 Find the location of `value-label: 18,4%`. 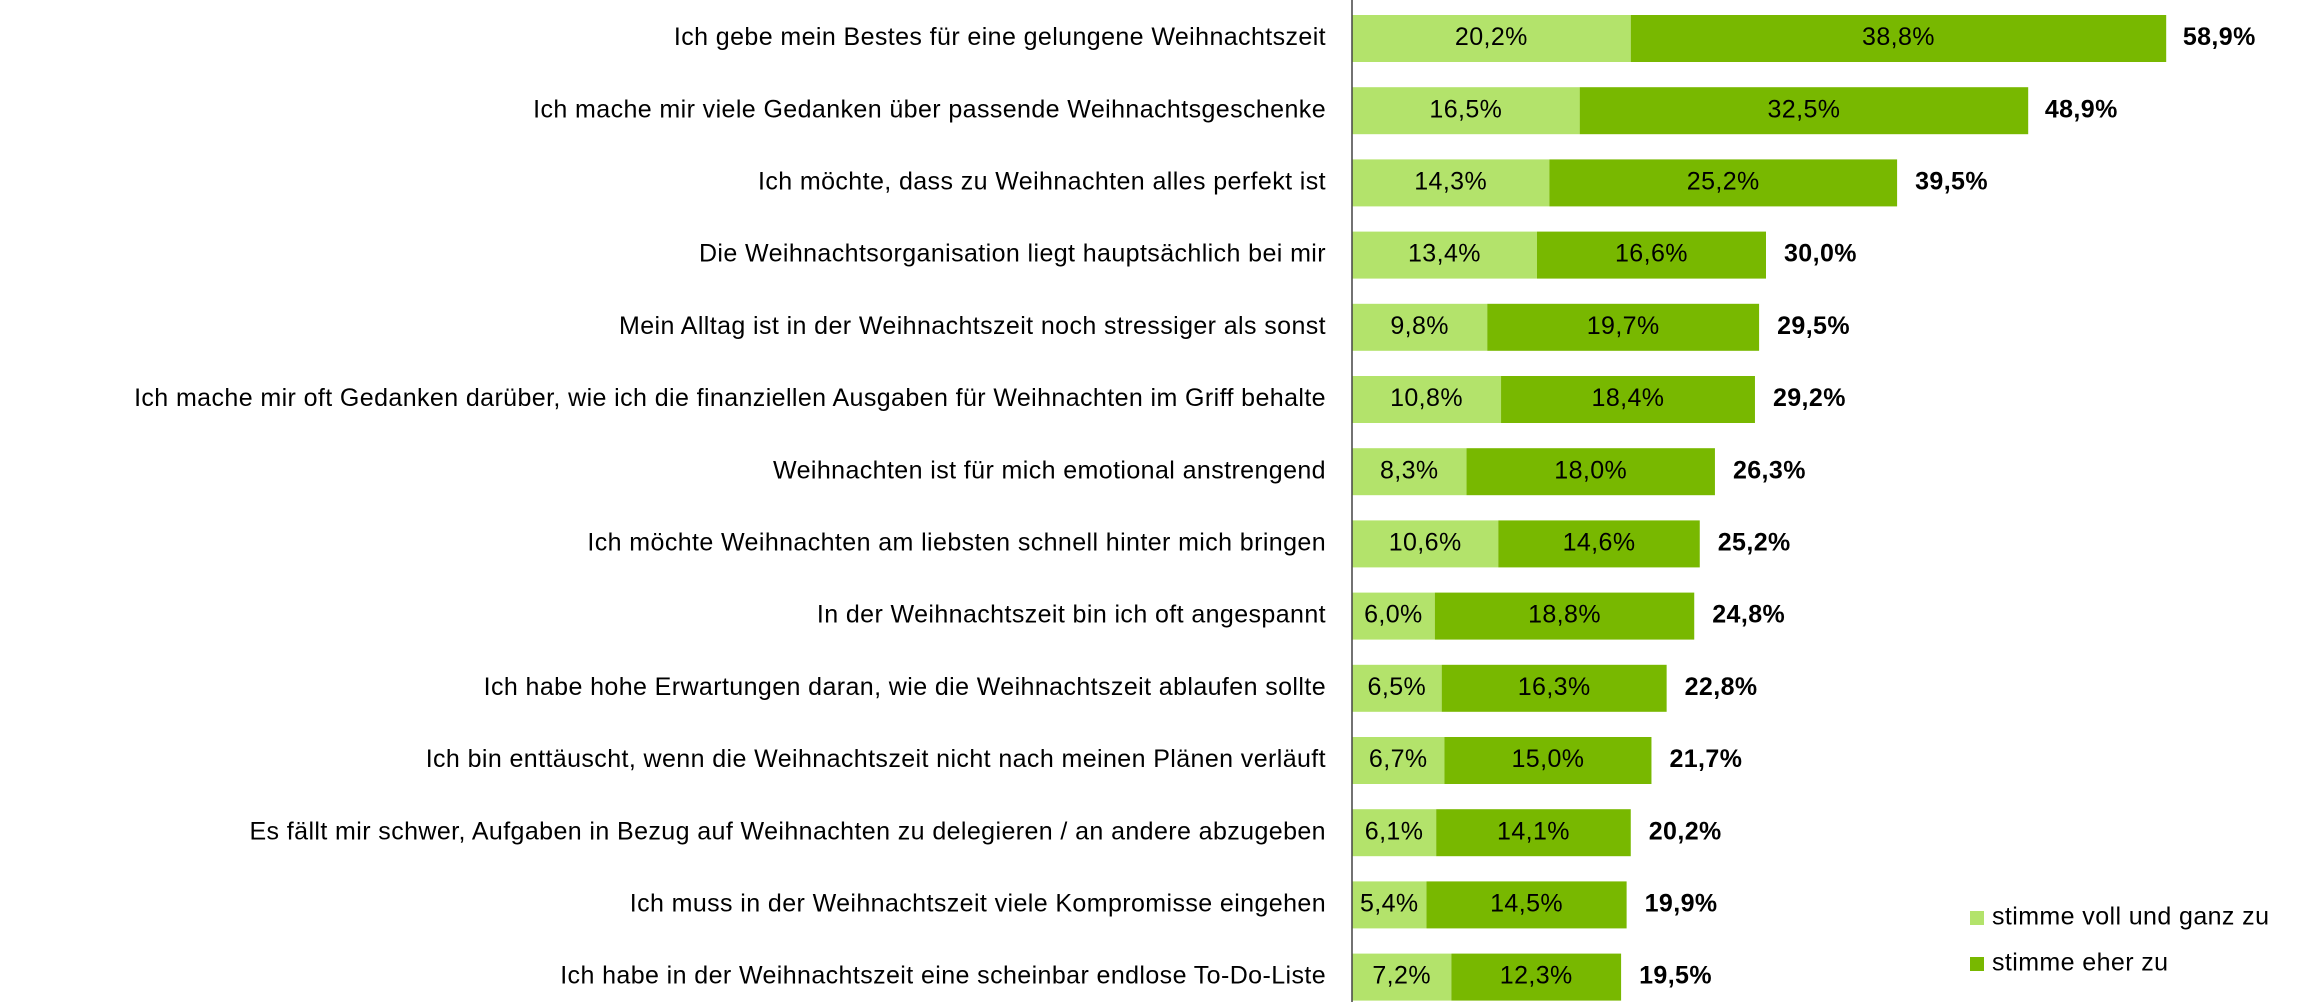

value-label: 18,4% is located at coordinates (1628, 398).